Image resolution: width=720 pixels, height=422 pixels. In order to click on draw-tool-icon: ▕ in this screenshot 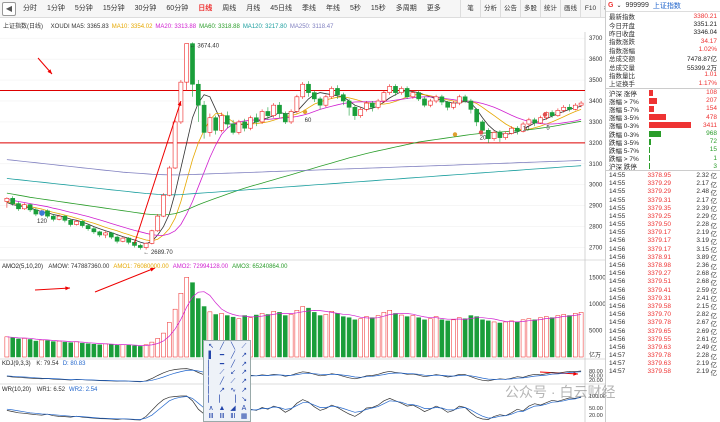, I will do `click(233, 399)`.